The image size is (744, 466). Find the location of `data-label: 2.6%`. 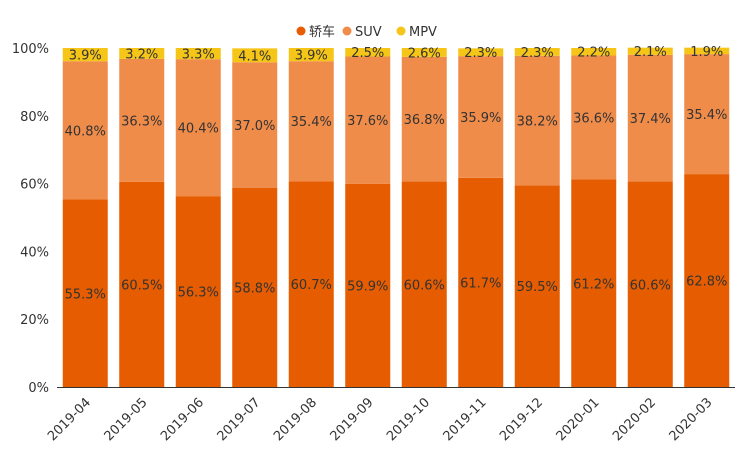

data-label: 2.6% is located at coordinates (424, 53).